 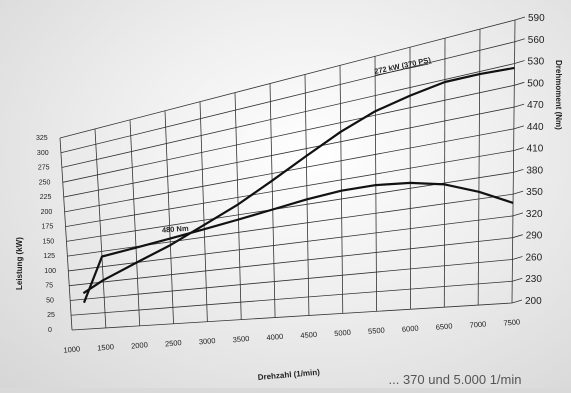 I want to click on x-tick-label: 5500, so click(x=376, y=331).